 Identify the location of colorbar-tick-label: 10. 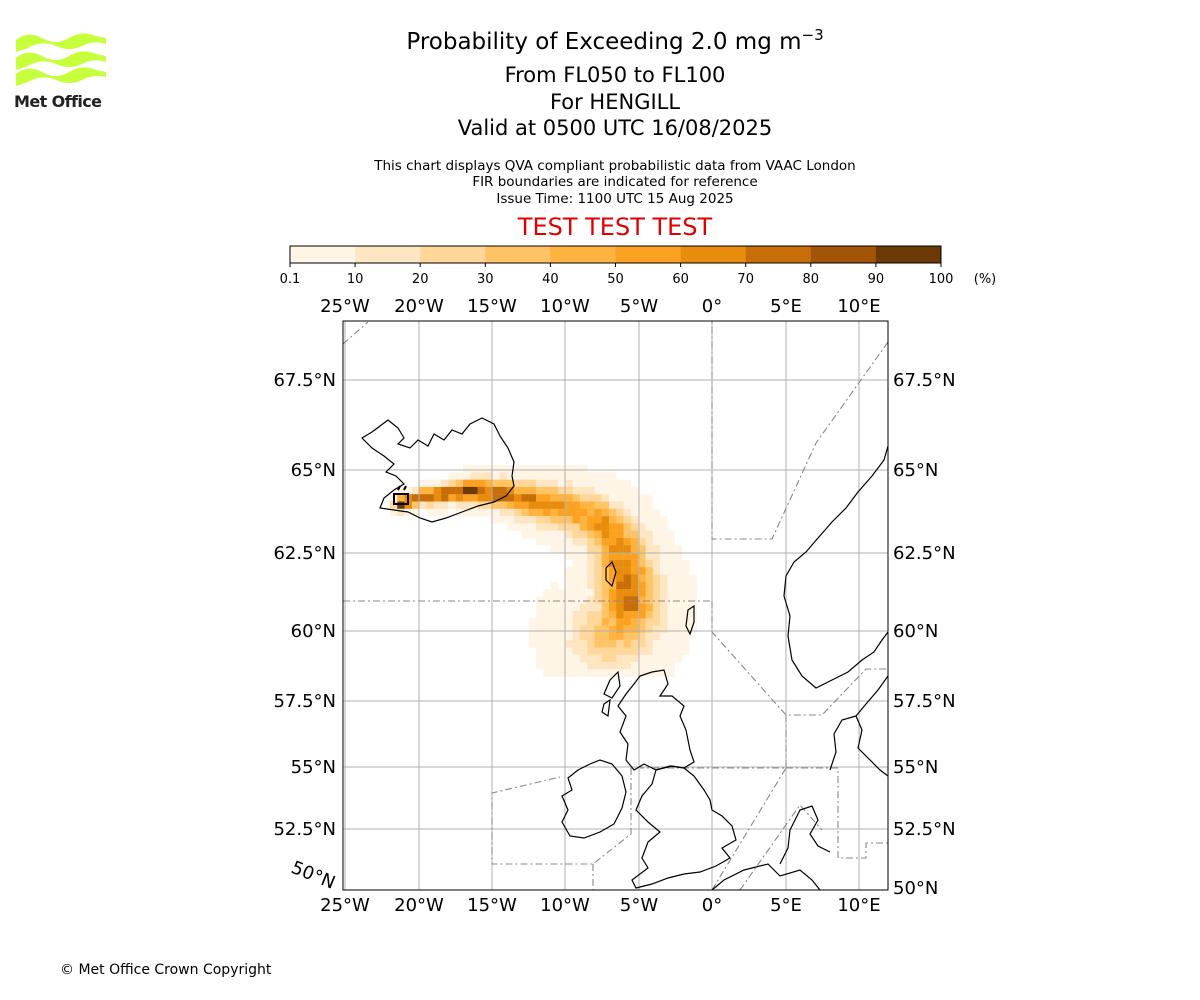
(355, 279).